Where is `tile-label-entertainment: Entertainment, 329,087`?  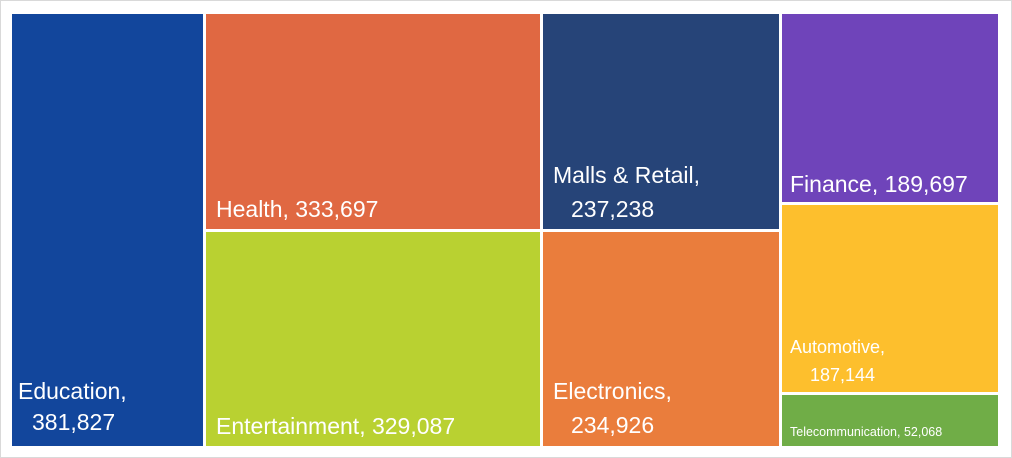 tile-label-entertainment: Entertainment, 329,087 is located at coordinates (335, 426).